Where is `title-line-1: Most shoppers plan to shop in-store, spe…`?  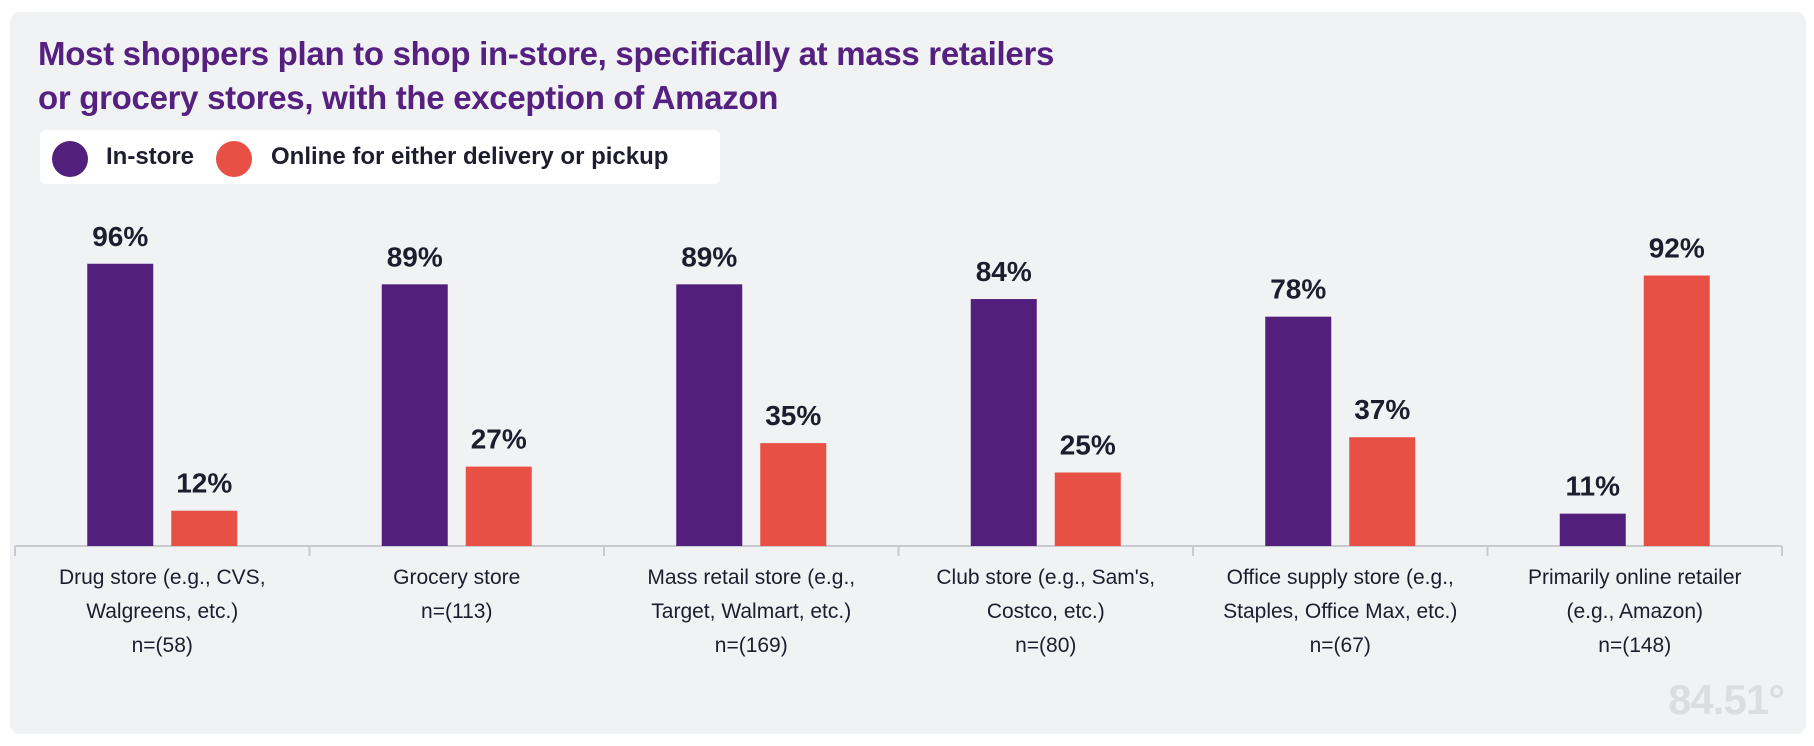 title-line-1: Most shoppers plan to shop in-store, spe… is located at coordinates (546, 53).